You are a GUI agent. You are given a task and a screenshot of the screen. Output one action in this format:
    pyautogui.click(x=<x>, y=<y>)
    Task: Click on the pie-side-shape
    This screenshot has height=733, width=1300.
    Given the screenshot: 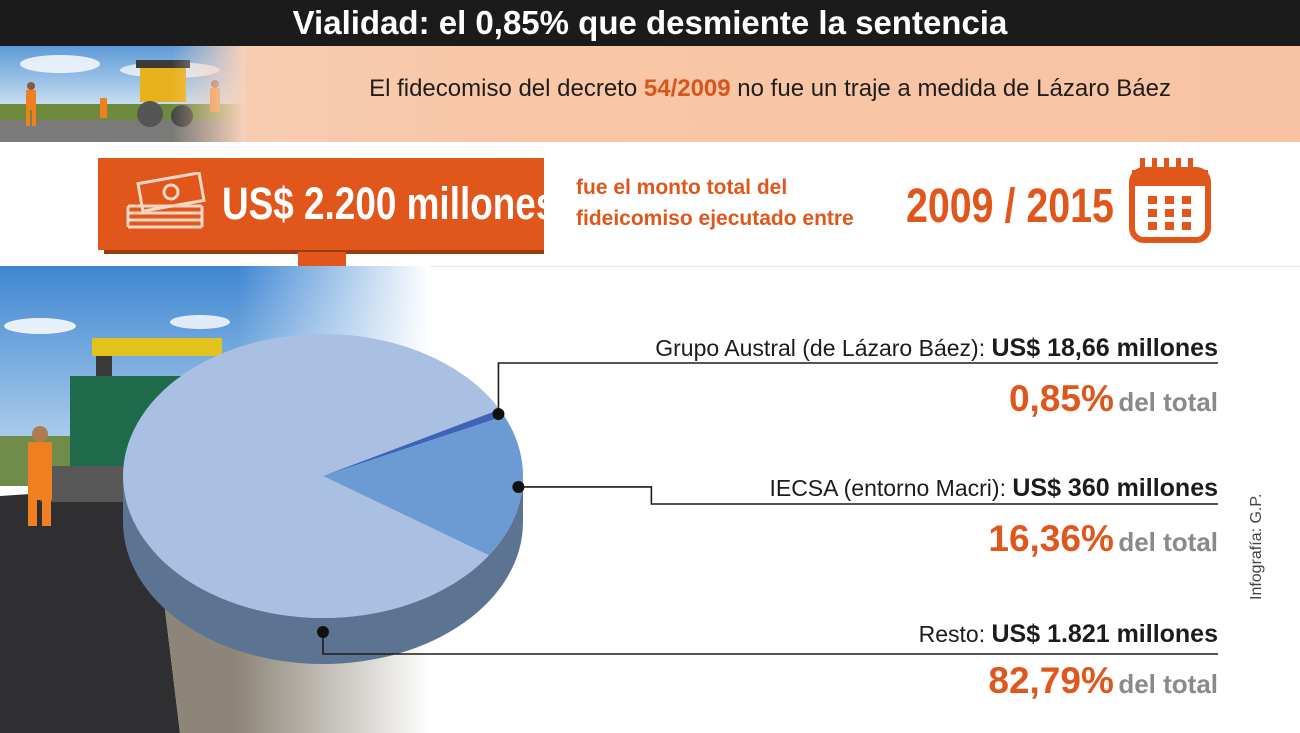 What is the action you would take?
    pyautogui.click(x=323, y=570)
    